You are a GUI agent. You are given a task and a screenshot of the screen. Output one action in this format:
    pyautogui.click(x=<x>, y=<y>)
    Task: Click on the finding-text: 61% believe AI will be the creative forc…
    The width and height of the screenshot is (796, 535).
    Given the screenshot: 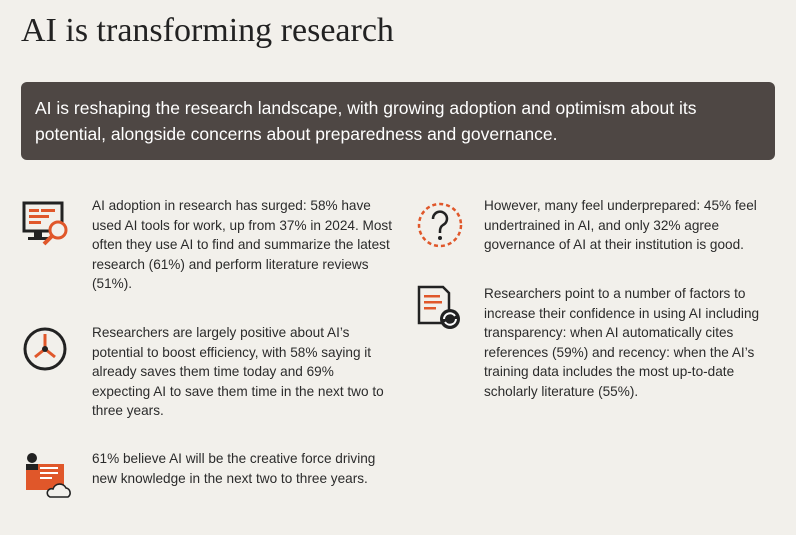 What is the action you would take?
    pyautogui.click(x=234, y=468)
    